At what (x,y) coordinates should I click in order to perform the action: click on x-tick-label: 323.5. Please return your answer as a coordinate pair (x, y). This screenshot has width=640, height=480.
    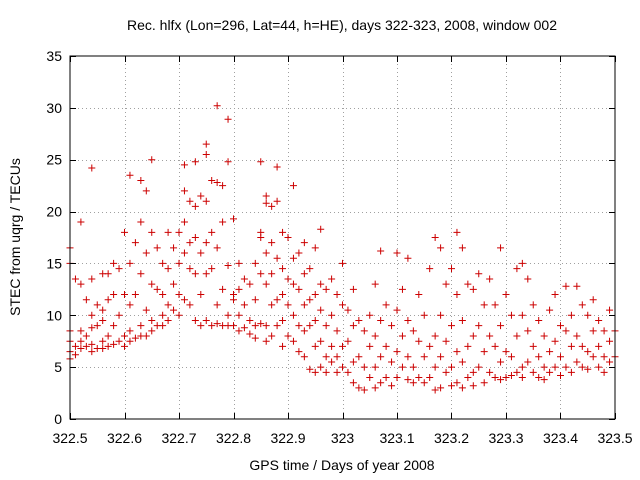
    Looking at the image, I should click on (614, 438).